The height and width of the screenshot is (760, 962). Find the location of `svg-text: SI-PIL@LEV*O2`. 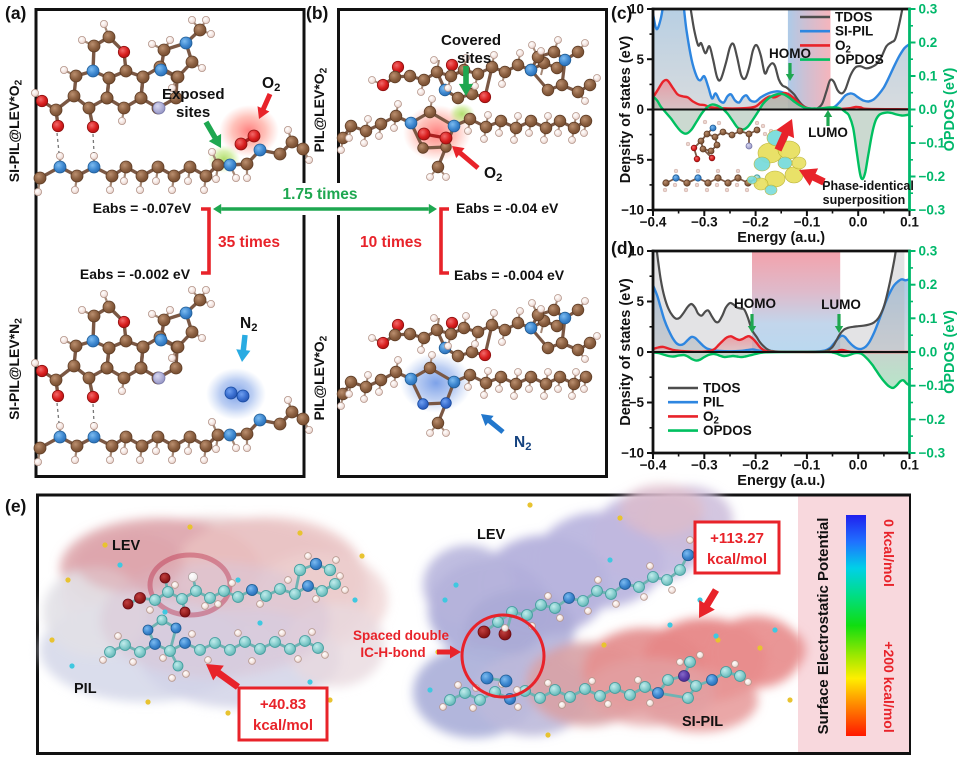

svg-text: SI-PIL@LEV*O2 is located at coordinates (15, 130).